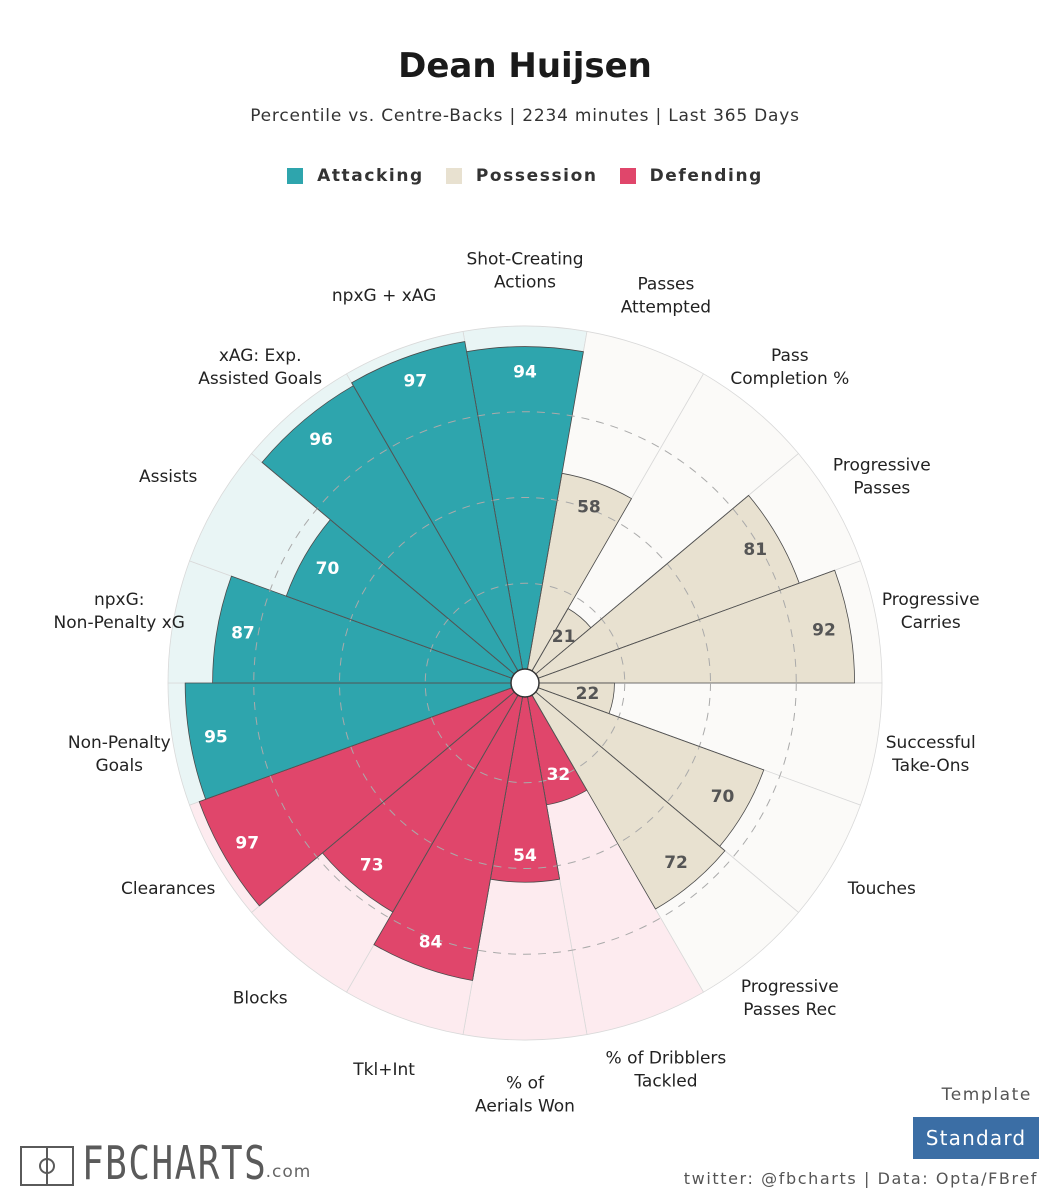  I want to click on footer-credit: twitter: @fbcharts | Data: Opta/FBref, so click(860, 1178).